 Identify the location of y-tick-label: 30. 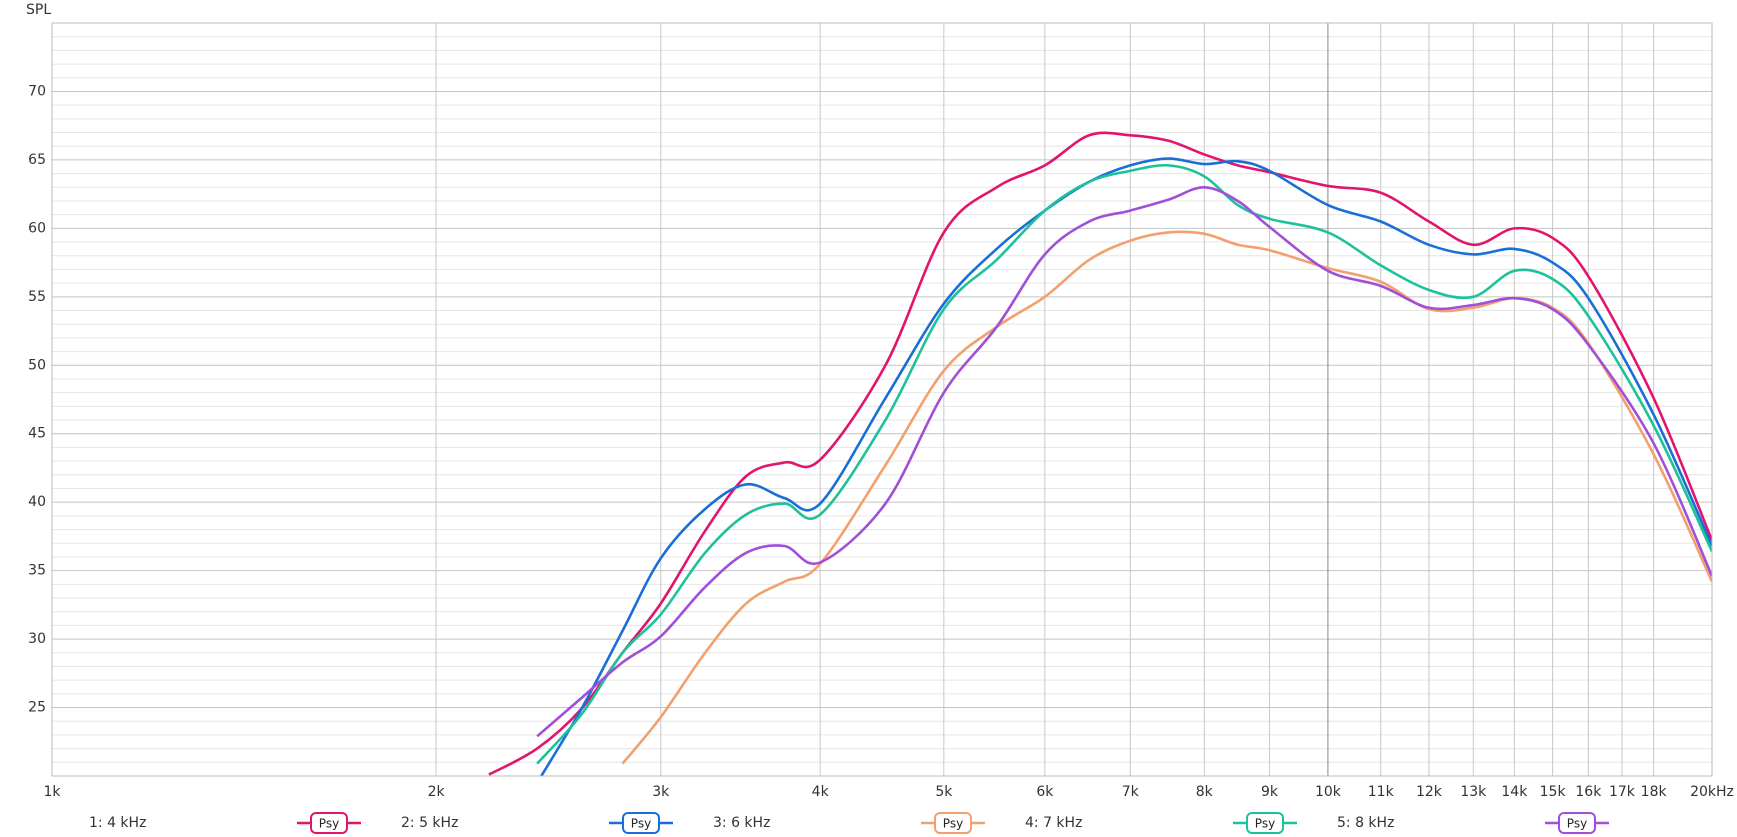
(37, 639).